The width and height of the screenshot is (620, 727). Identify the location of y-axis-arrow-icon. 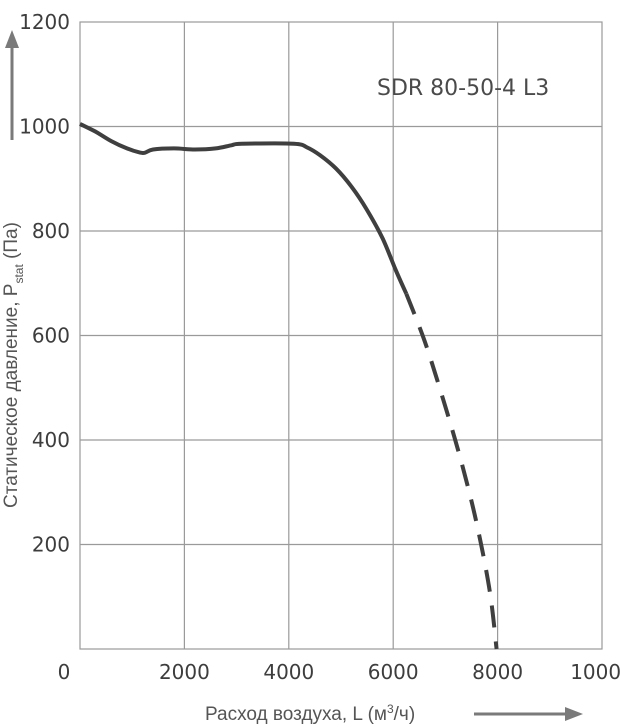
(12, 85).